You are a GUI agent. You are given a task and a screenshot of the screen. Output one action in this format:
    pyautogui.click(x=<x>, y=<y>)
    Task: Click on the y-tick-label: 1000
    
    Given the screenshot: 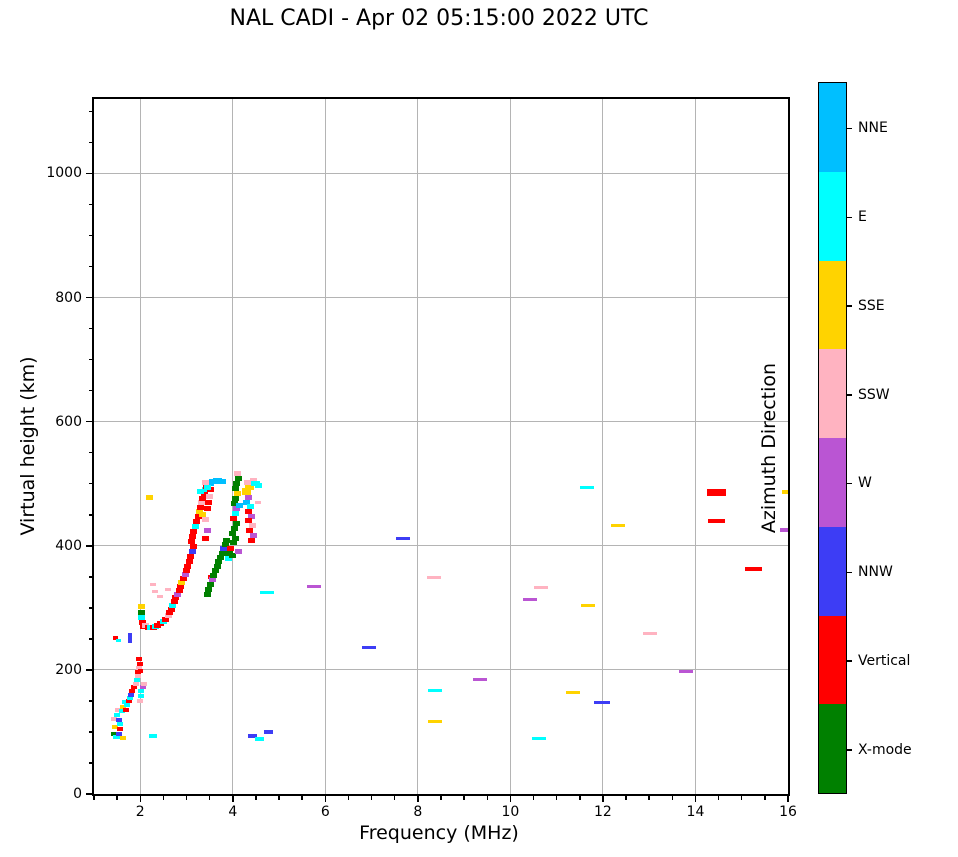 What is the action you would take?
    pyautogui.click(x=64, y=173)
    